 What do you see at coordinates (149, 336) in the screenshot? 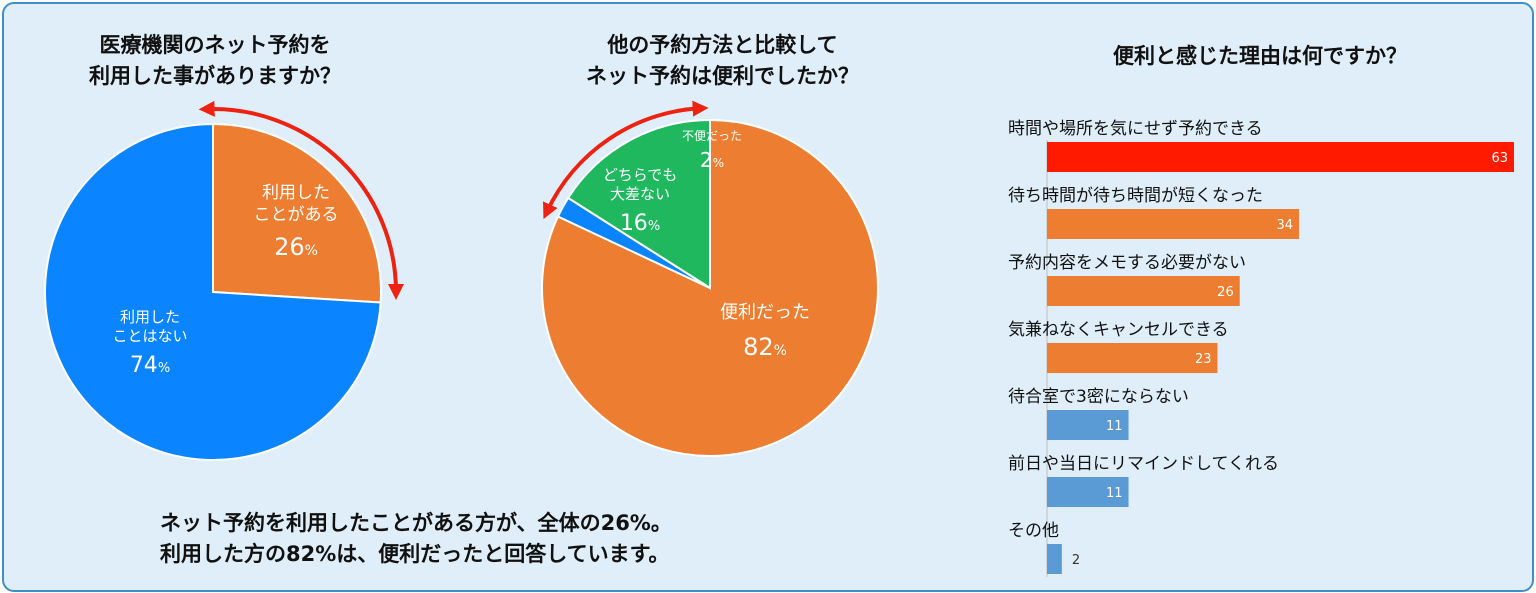
I see `pie1-slice-1-label-1: ことはない` at bounding box center [149, 336].